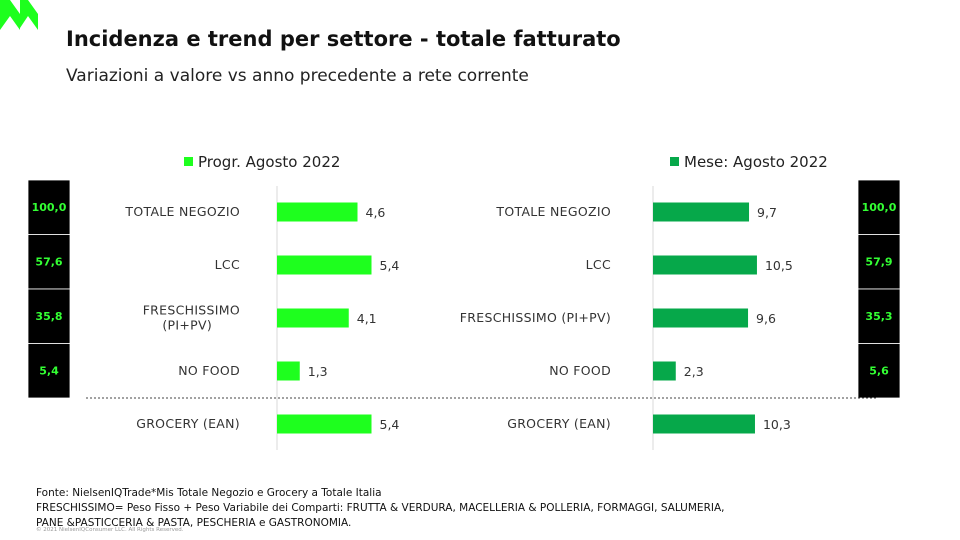  I want to click on incidence-value-right-1: 57,9, so click(878, 262).